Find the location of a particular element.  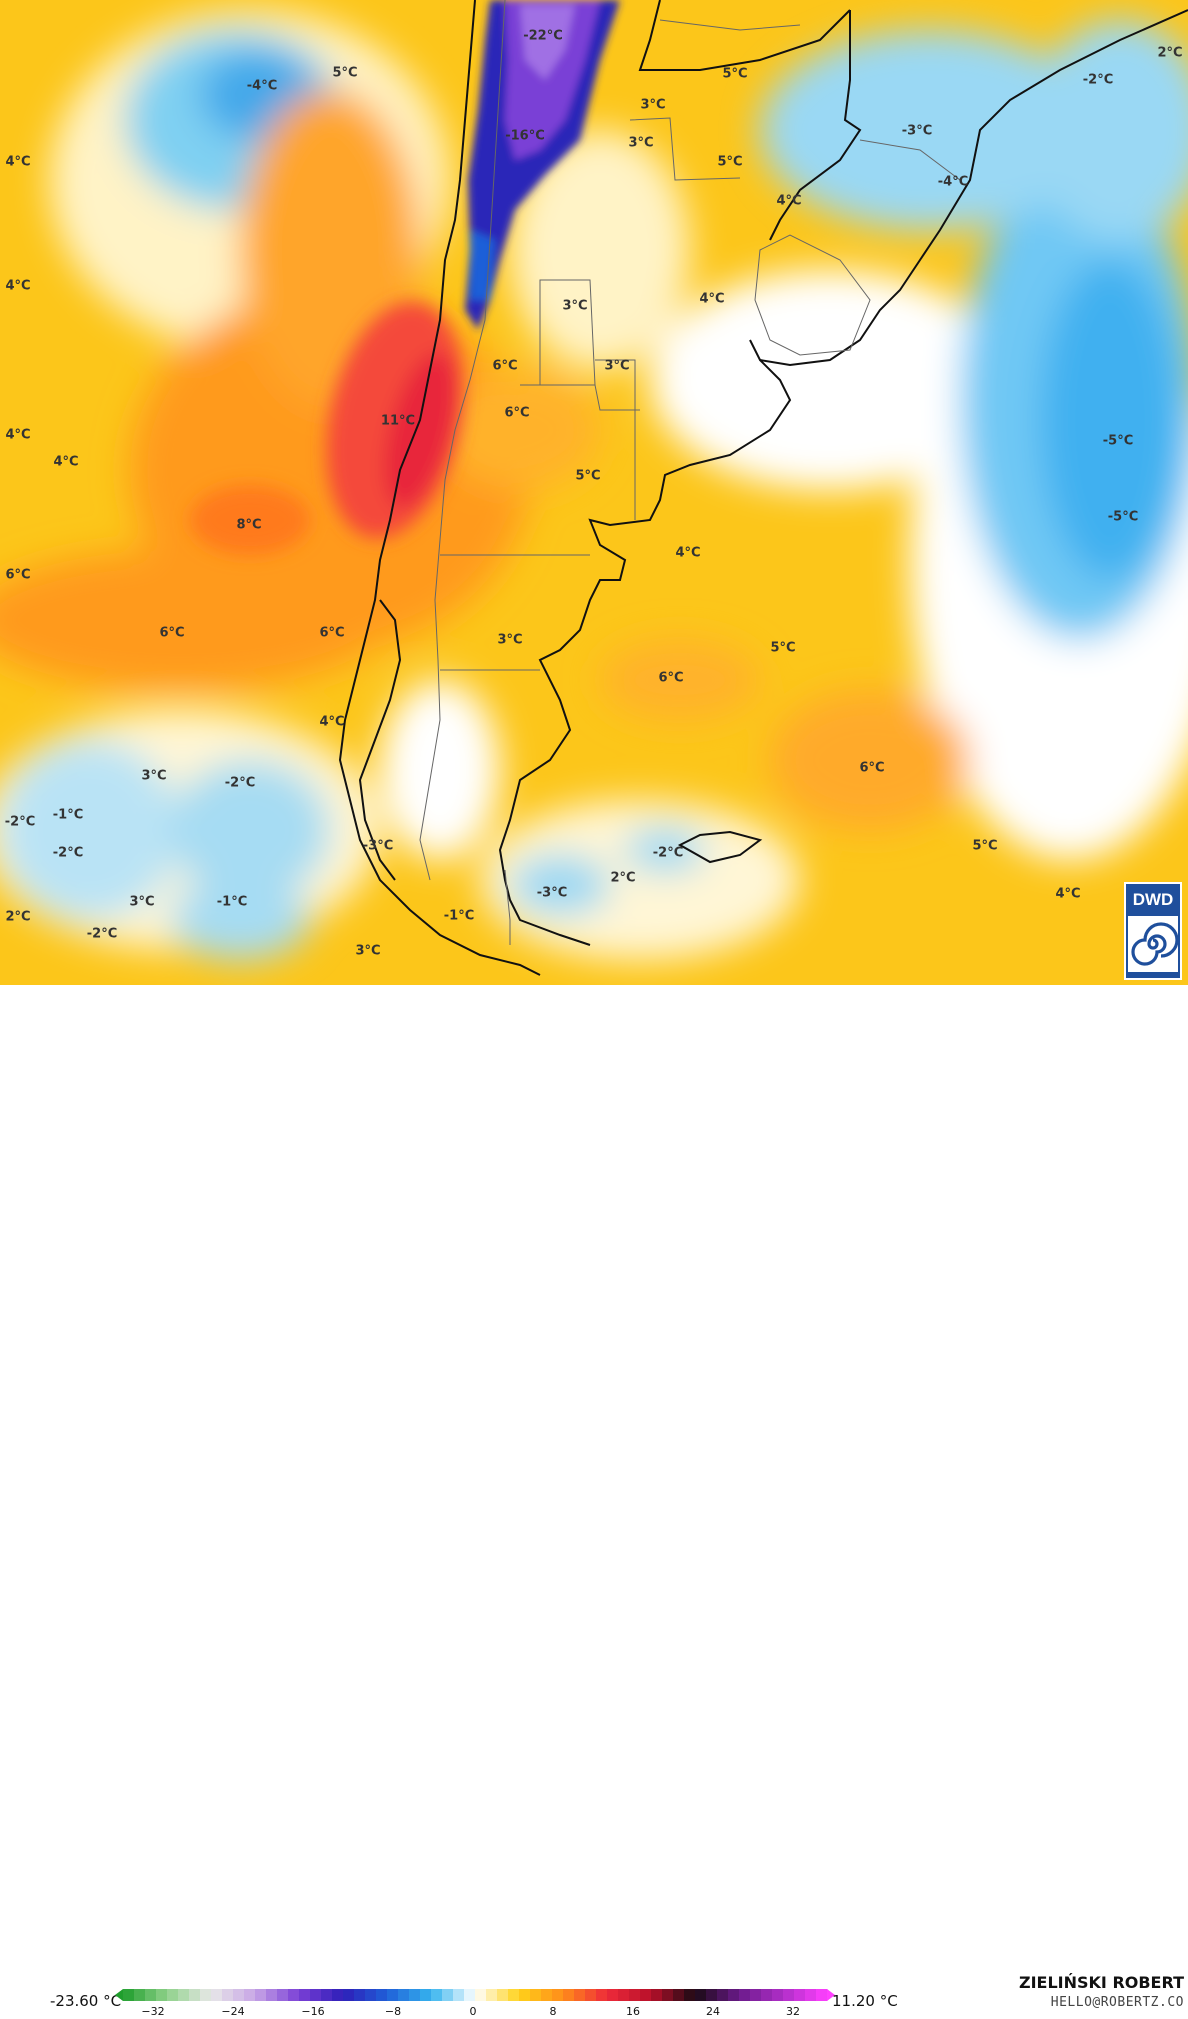

andes-cold is located at coordinates (542, 165).